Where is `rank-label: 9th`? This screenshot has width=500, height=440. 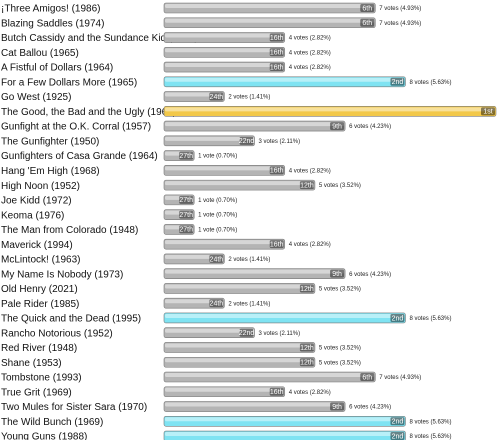 rank-label: 9th is located at coordinates (337, 126).